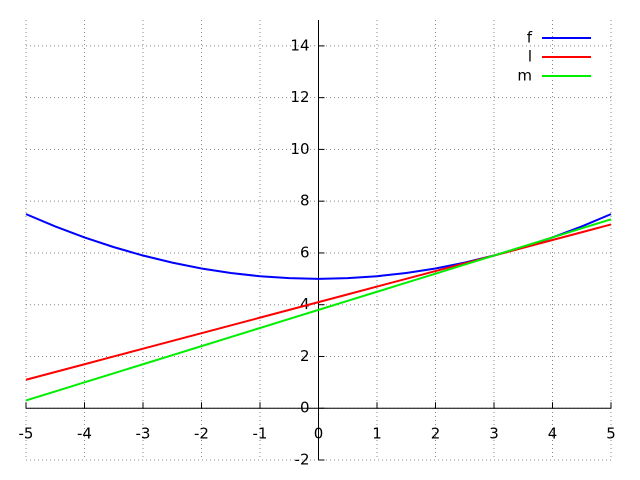 The width and height of the screenshot is (640, 480). I want to click on y-tick-label: 8, so click(305, 201).